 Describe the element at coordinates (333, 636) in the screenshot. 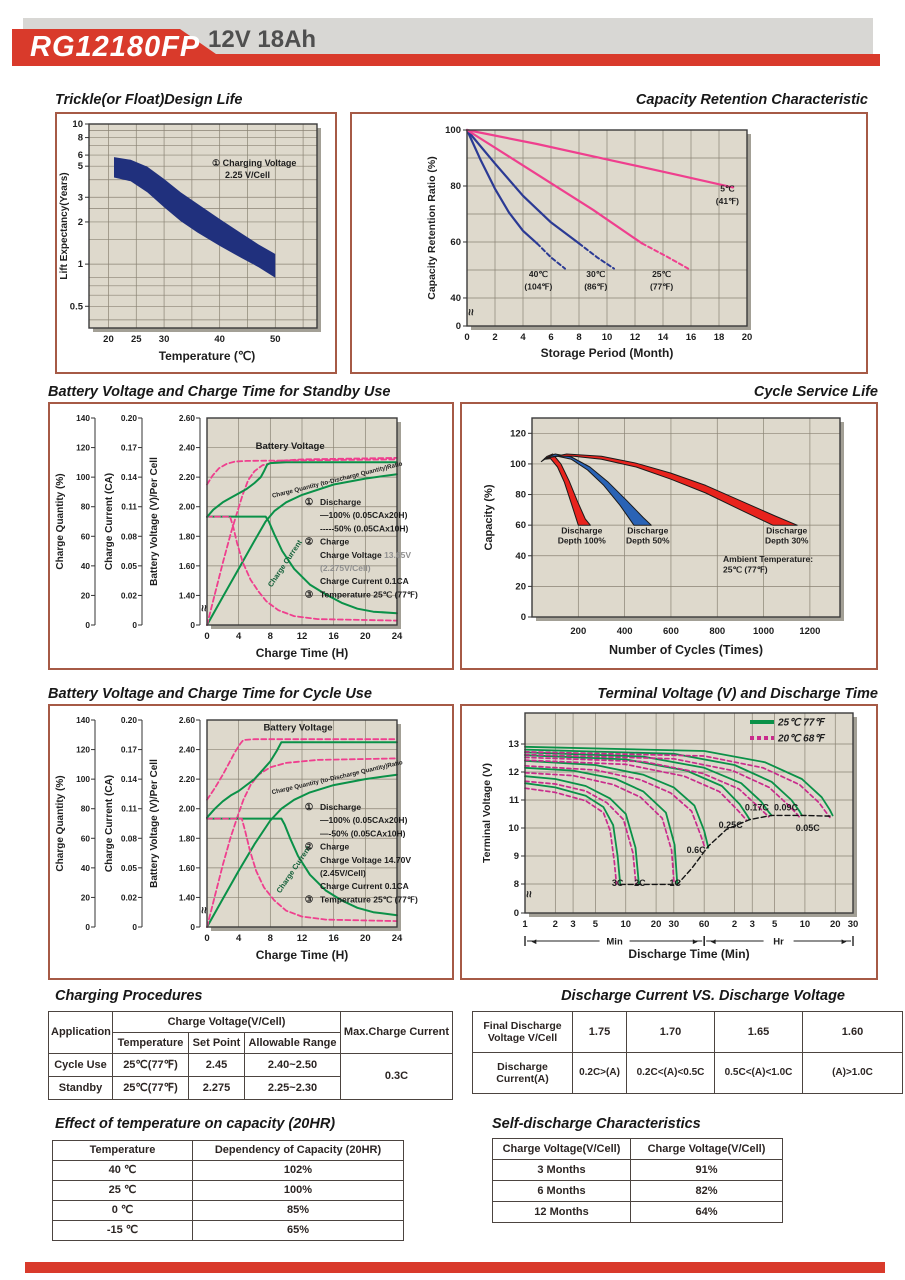

I see `svg-text: 16` at that location.